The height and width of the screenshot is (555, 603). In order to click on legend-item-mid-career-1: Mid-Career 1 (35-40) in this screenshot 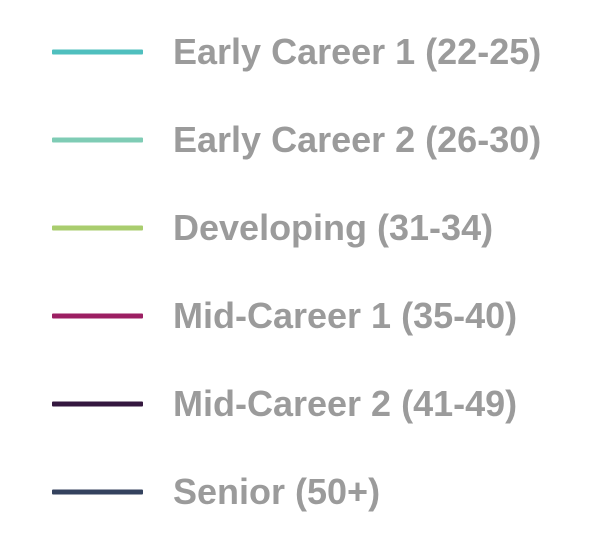, I will do `click(301, 316)`.